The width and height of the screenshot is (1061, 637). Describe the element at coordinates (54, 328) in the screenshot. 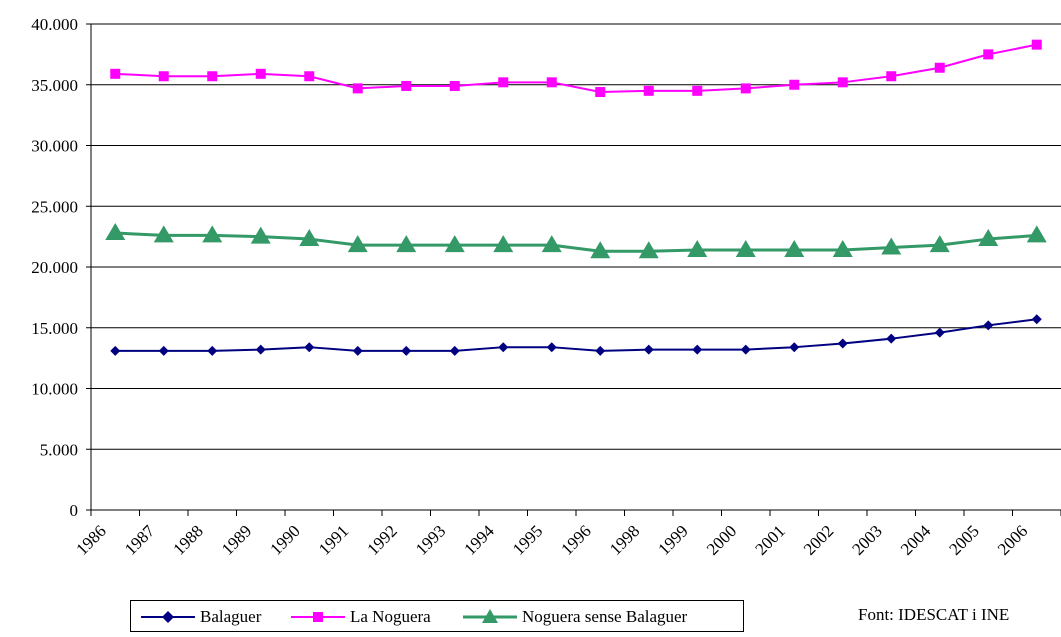

I see `y-tick-label: 15.000` at that location.